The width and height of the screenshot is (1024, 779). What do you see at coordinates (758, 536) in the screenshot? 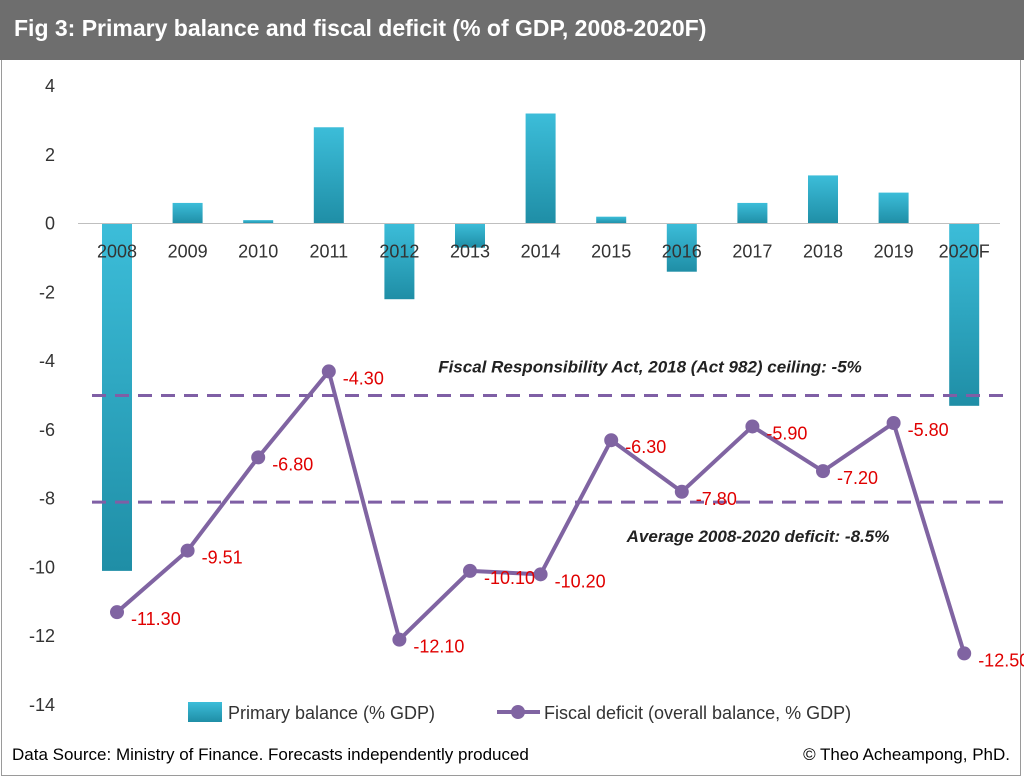
I see `reference-label: Average 2008-2020 deficit: -8.5%` at bounding box center [758, 536].